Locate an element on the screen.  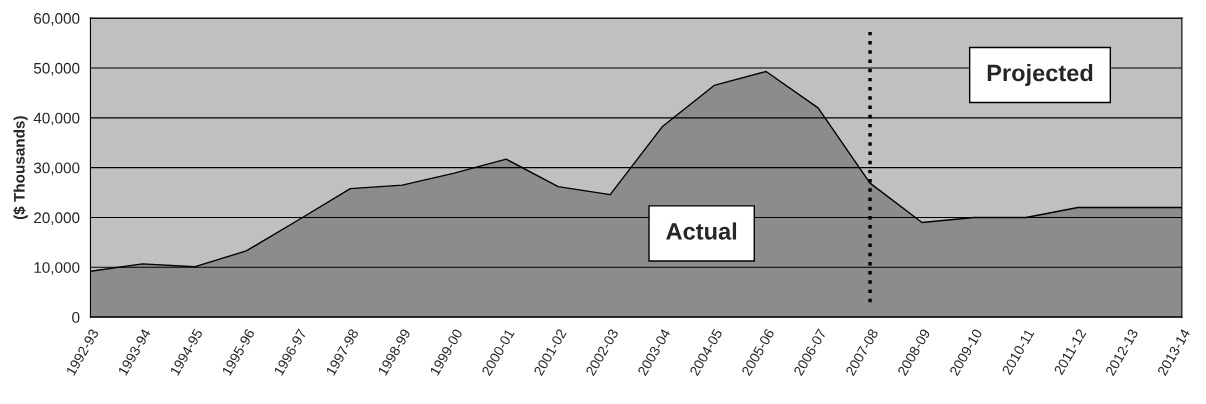
y-tick-label: 0 is located at coordinates (76, 317).